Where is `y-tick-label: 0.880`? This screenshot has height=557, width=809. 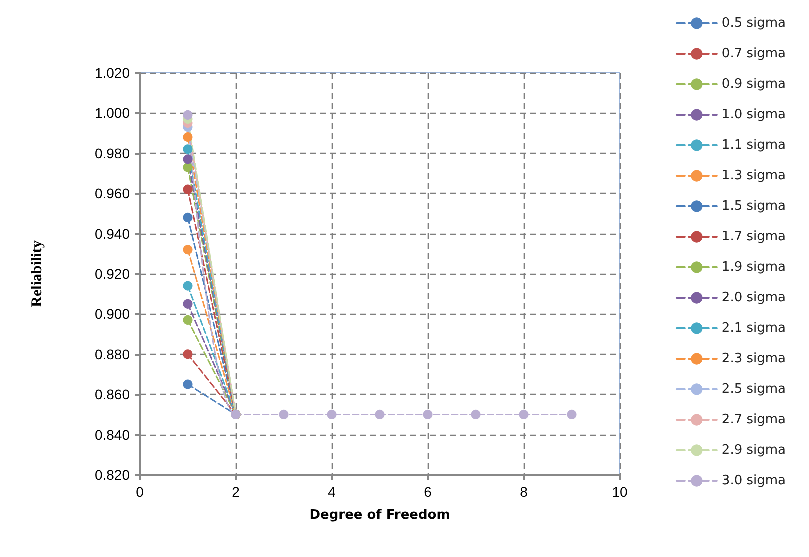
y-tick-label: 0.880 is located at coordinates (112, 354).